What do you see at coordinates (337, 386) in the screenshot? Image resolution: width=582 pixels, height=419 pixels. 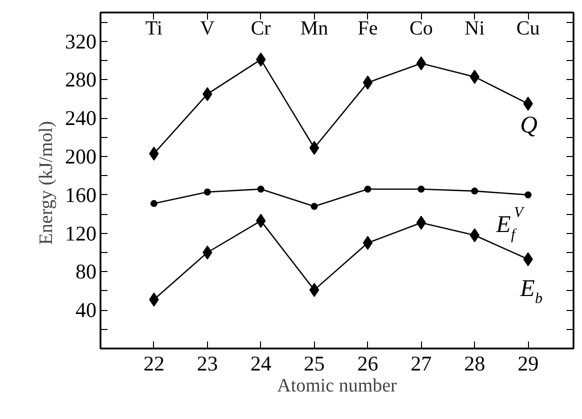 I see `x-axis-title: Atomic number` at bounding box center [337, 386].